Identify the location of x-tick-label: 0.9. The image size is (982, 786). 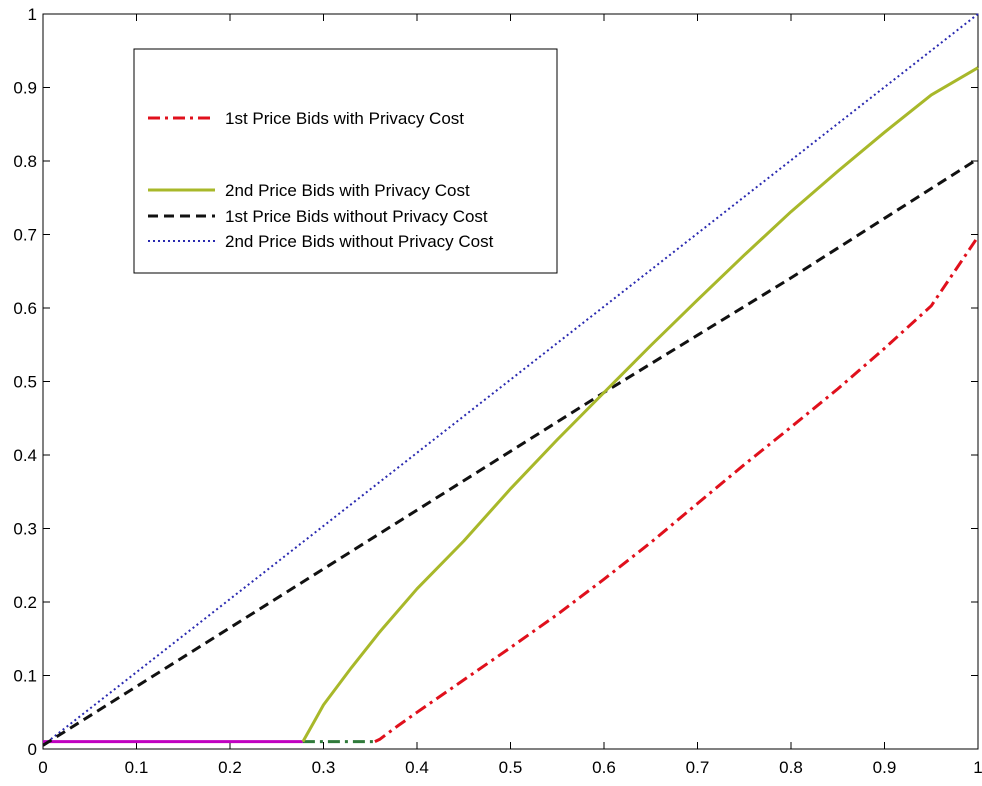
(885, 767).